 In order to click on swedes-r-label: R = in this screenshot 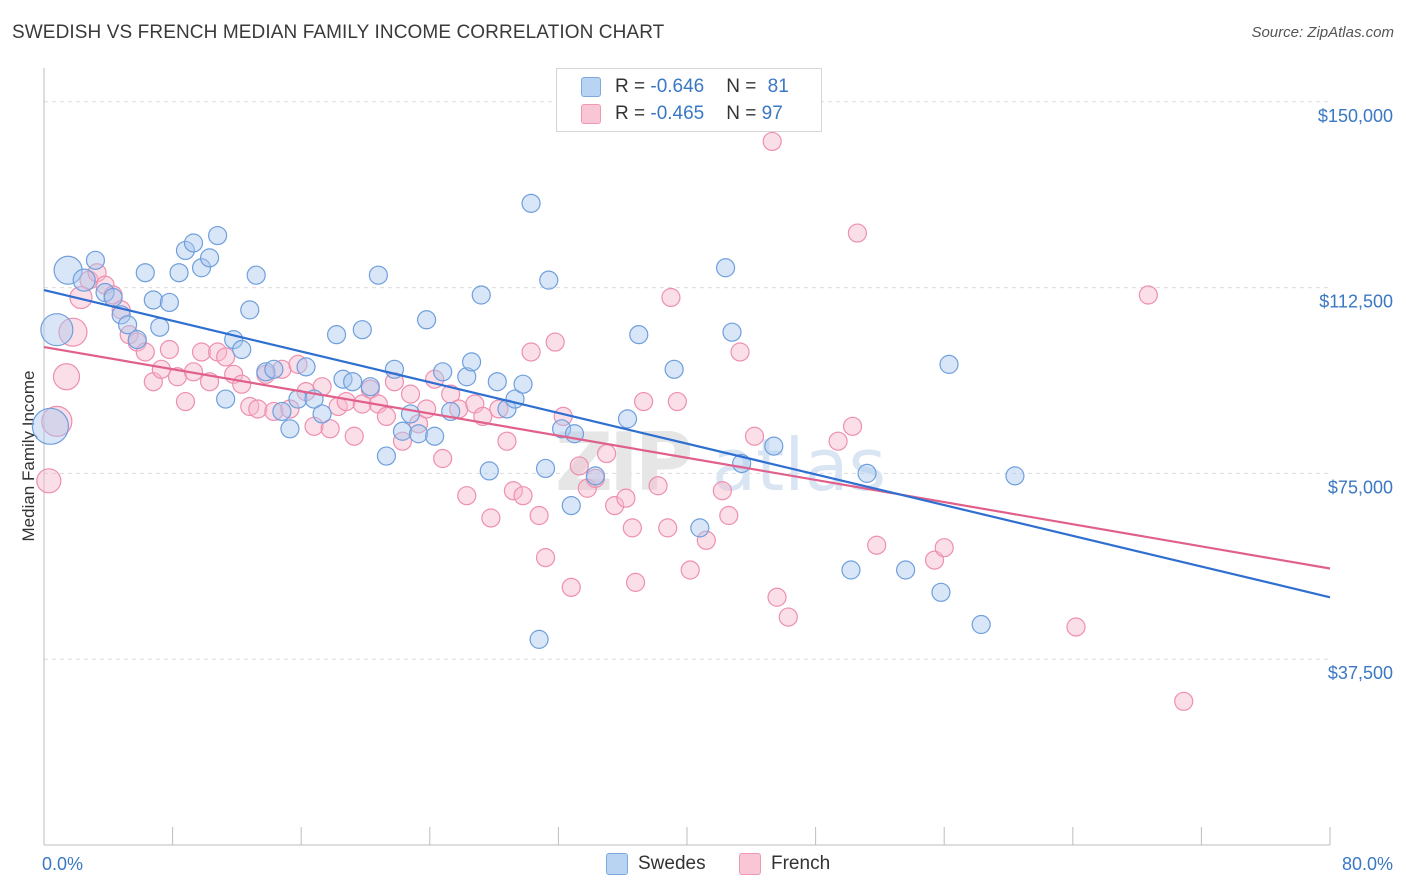, I will do `click(633, 86)`.